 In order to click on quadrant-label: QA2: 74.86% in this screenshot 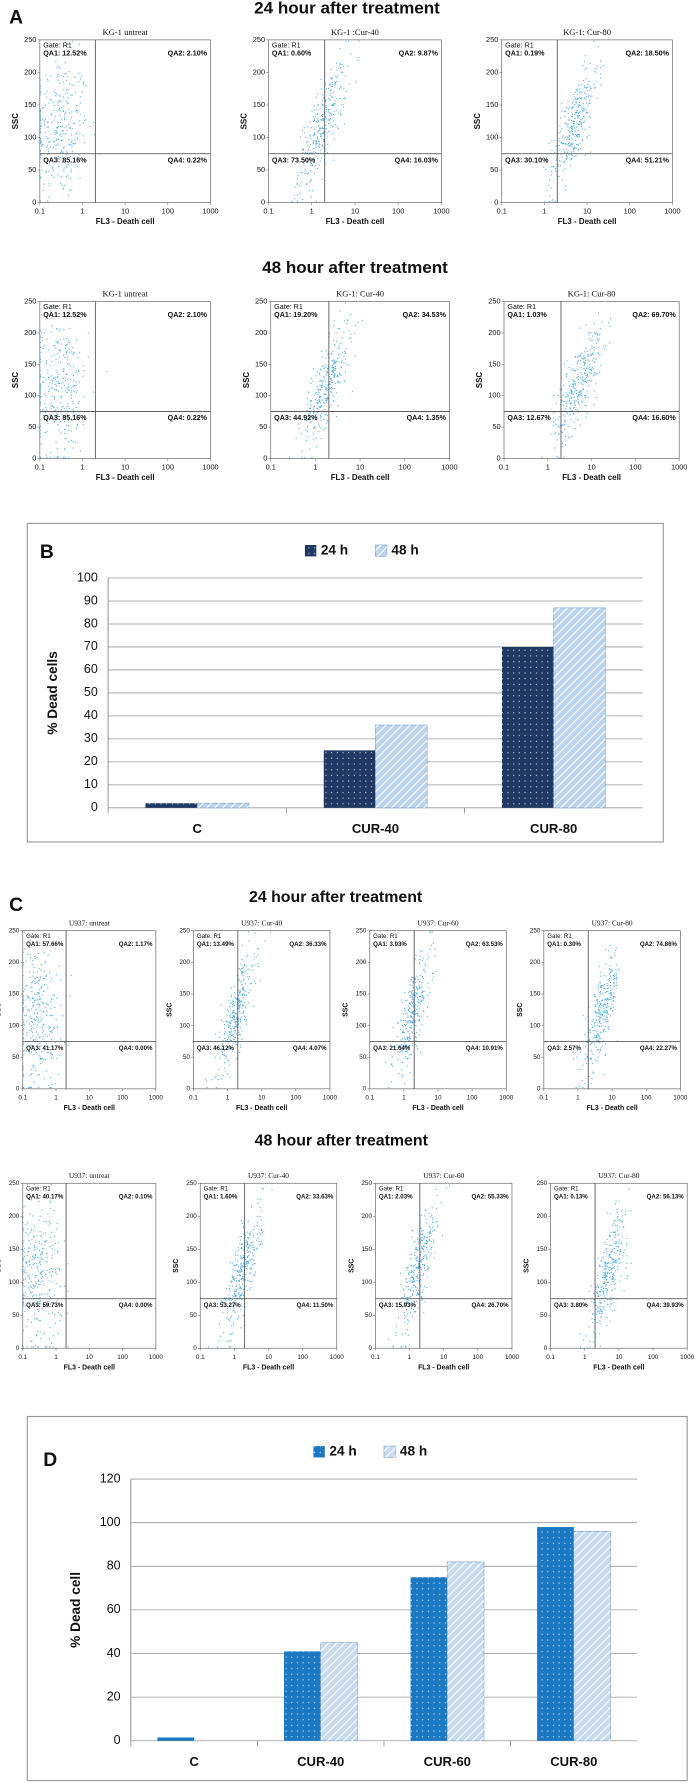, I will do `click(659, 944)`.